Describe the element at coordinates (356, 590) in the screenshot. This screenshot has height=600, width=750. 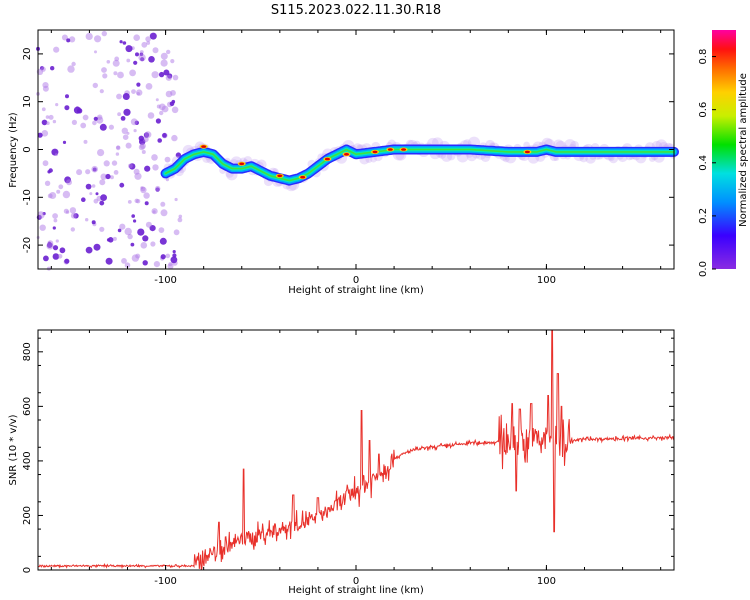
I see `snr-x-axis-label: Height of straight line (km)` at that location.